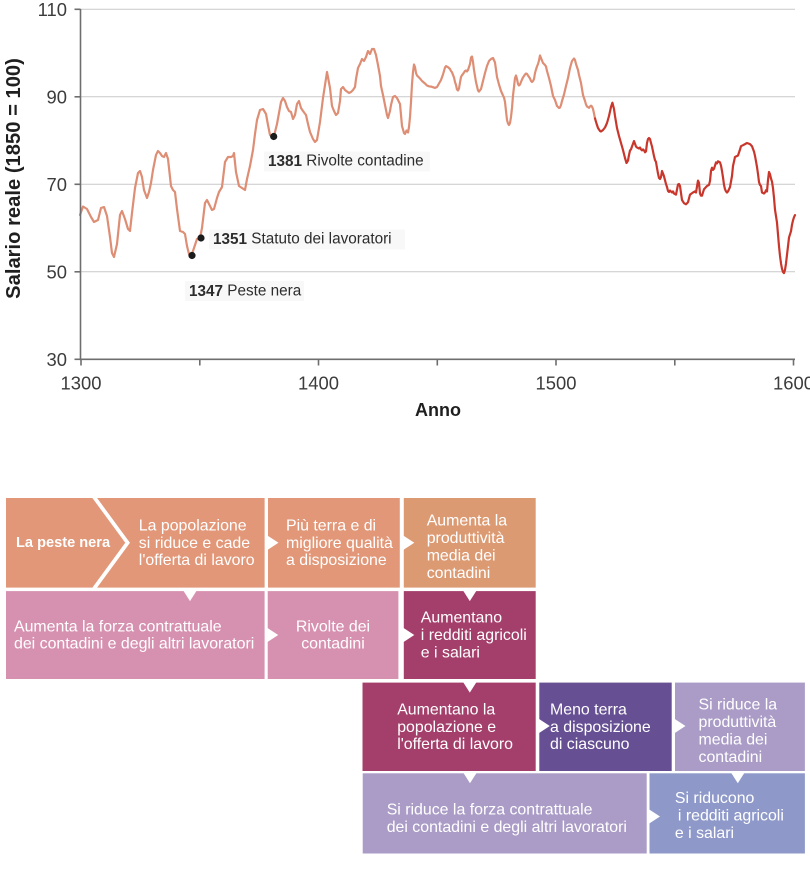  Describe the element at coordinates (14, 178) in the screenshot. I see `svg-text: Salario reale (1850 = 100)` at that location.